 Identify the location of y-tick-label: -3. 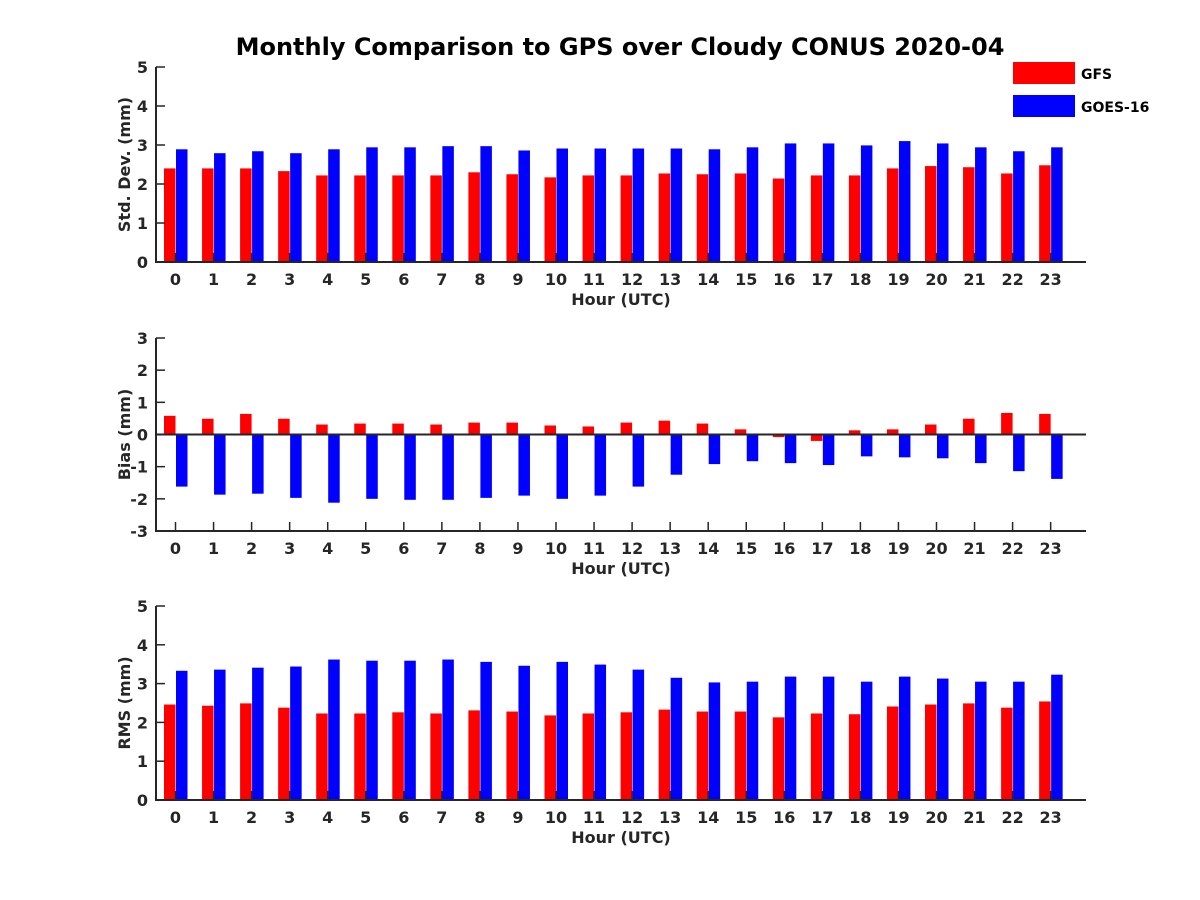
(139, 531).